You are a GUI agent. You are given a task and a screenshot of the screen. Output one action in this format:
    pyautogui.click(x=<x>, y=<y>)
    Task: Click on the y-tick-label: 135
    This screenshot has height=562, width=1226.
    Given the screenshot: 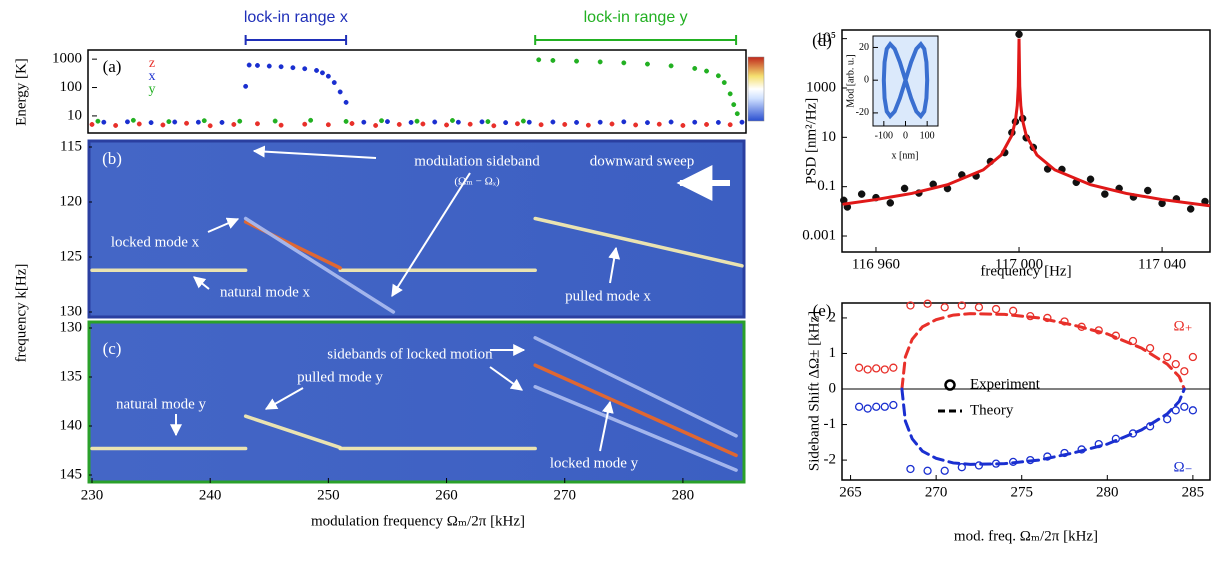 What is the action you would take?
    pyautogui.click(x=71, y=376)
    